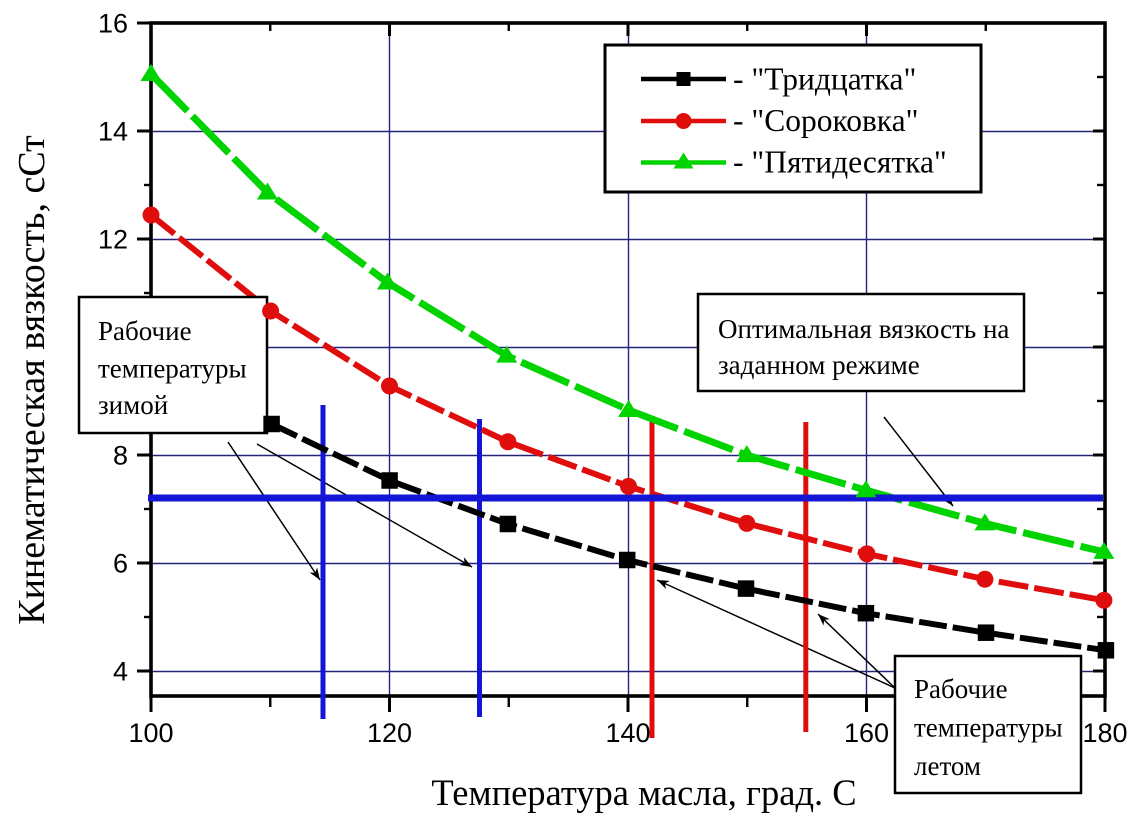  What do you see at coordinates (863, 329) in the screenshot?
I see `svg-text: Оптимальная вязкость на` at bounding box center [863, 329].